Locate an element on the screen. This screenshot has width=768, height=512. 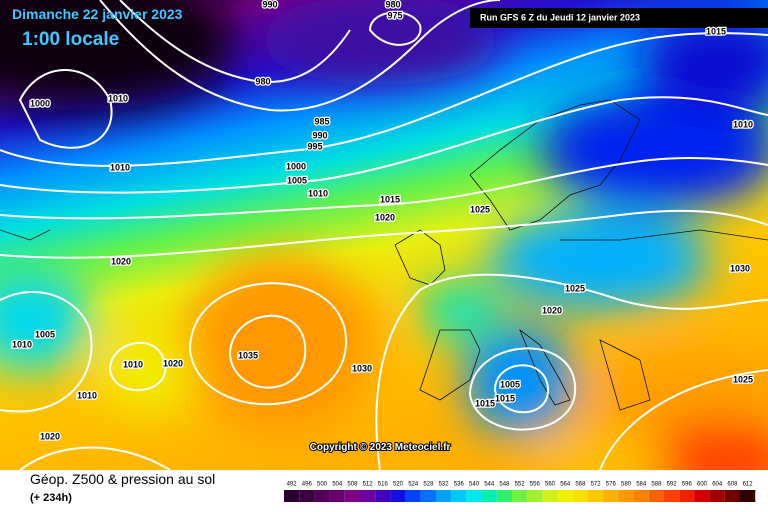
run-box is located at coordinates (619, 18).